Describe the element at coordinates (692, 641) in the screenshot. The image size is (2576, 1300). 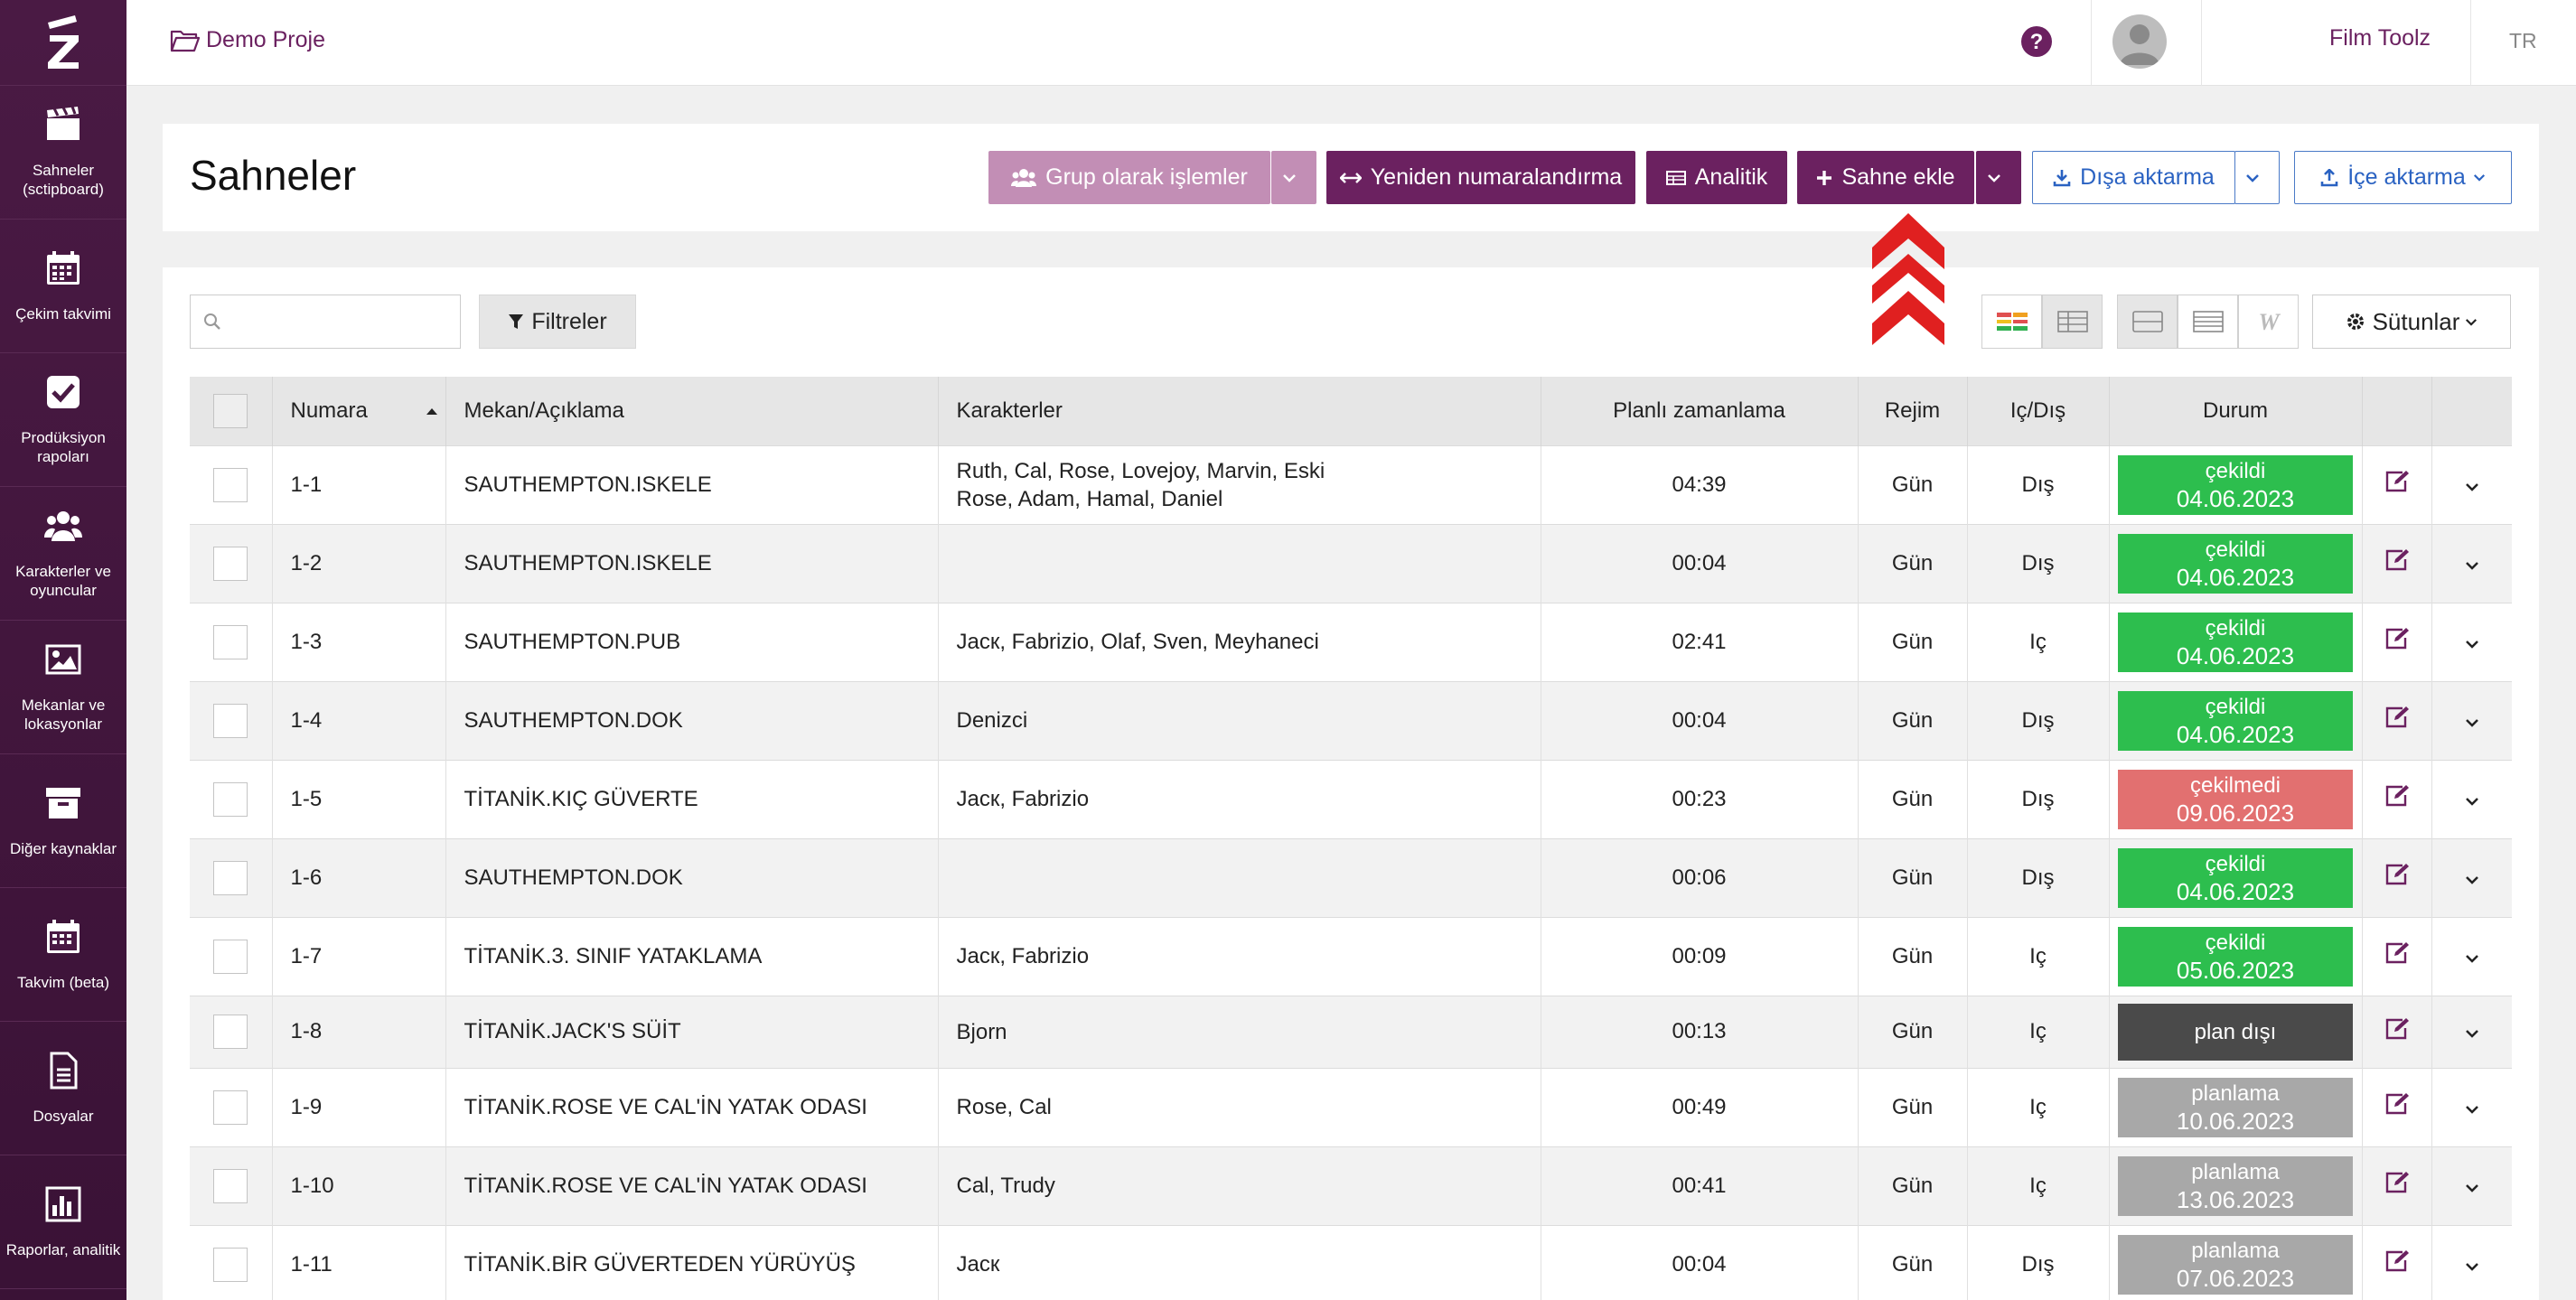
I see `scene-location: SAUTHEMPTON.PUB` at that location.